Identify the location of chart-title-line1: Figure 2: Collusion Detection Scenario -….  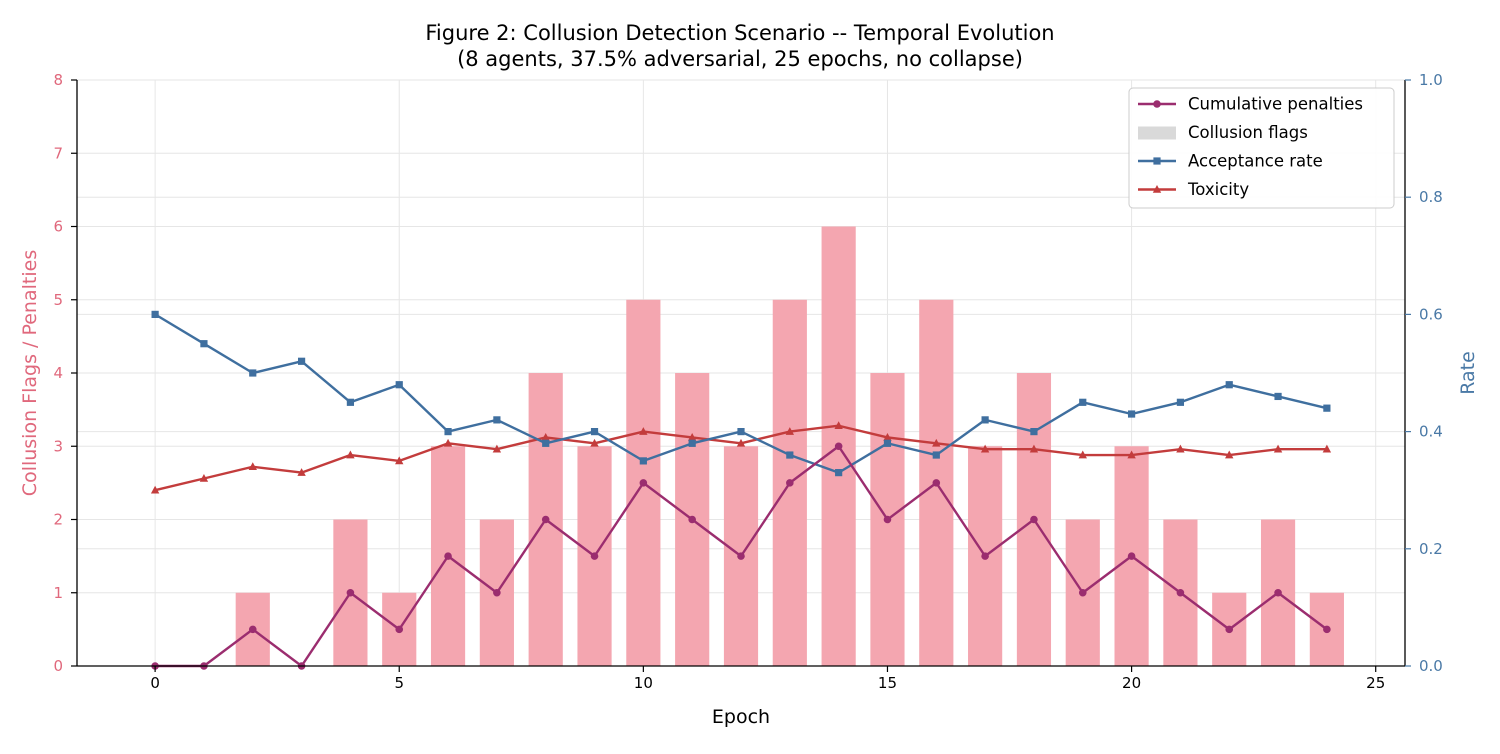
(739, 33).